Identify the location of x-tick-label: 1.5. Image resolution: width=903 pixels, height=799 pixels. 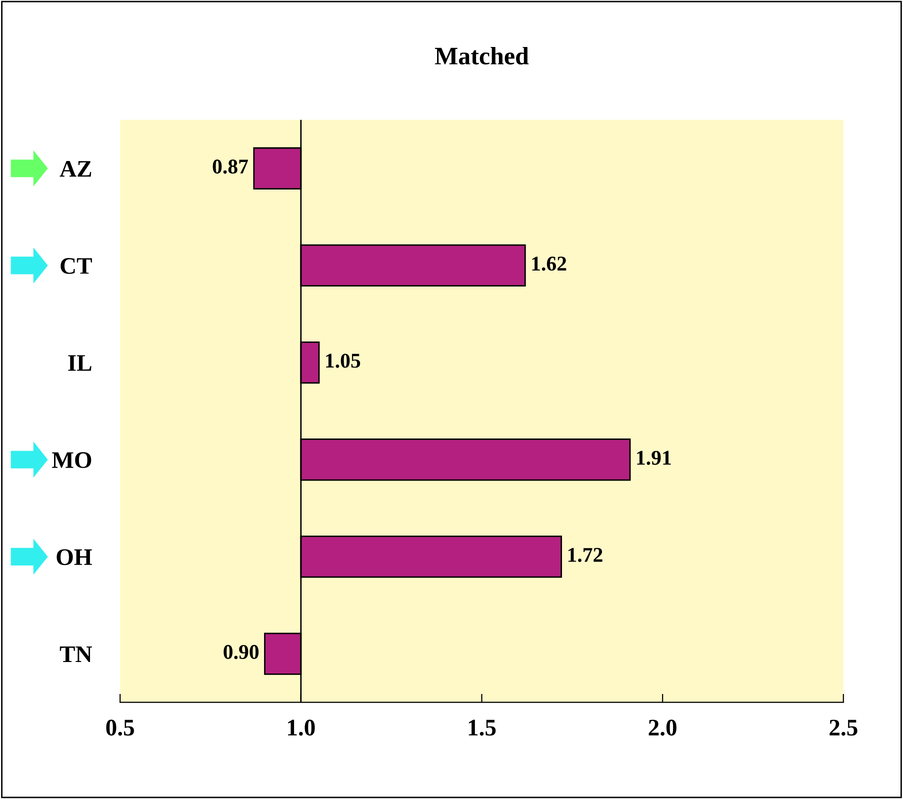
(482, 728).